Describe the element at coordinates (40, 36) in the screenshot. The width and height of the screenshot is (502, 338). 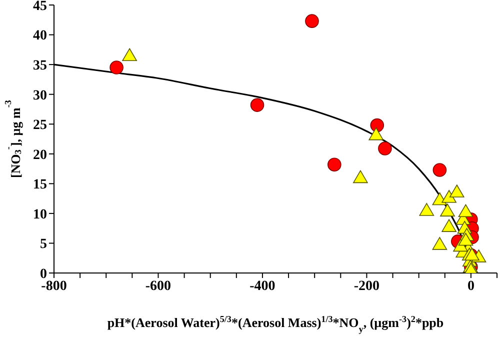
I see `y-tick-label: 40` at that location.